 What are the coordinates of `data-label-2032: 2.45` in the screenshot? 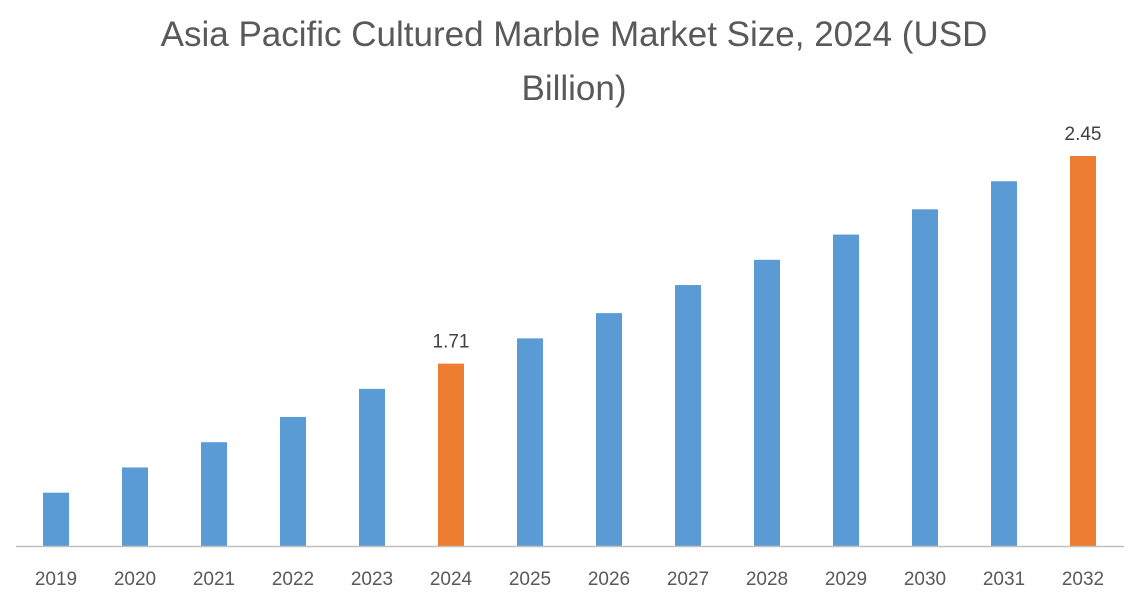 It's located at (1083, 134).